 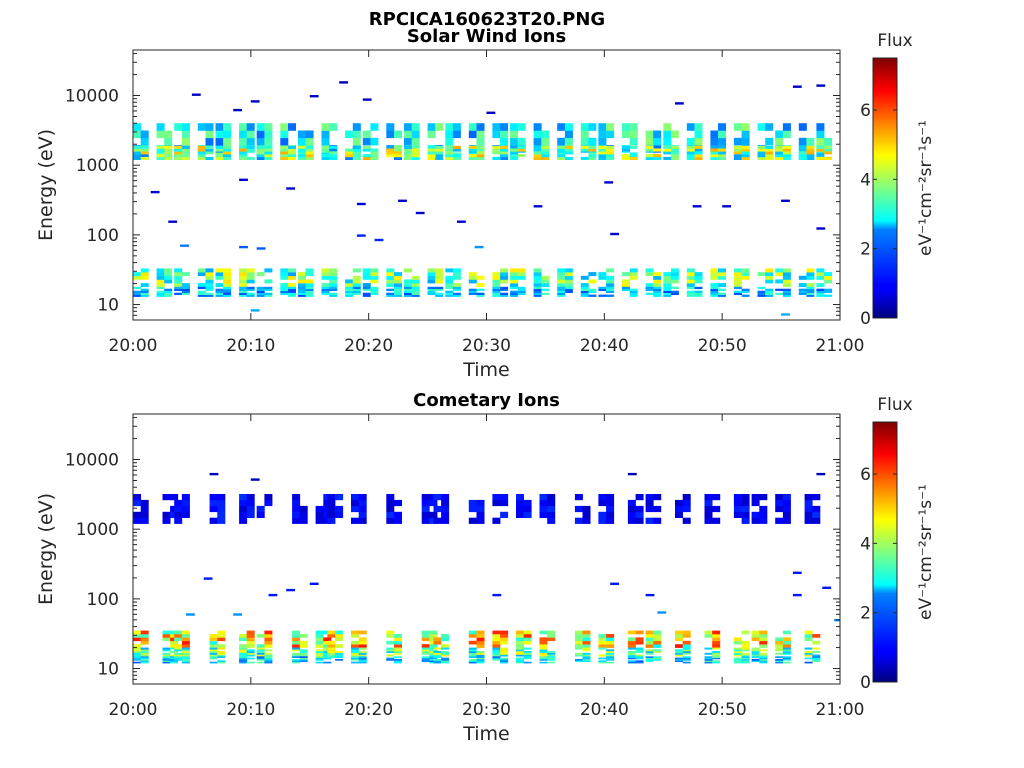 What do you see at coordinates (103, 600) in the screenshot?
I see `y-tick-label: 100` at bounding box center [103, 600].